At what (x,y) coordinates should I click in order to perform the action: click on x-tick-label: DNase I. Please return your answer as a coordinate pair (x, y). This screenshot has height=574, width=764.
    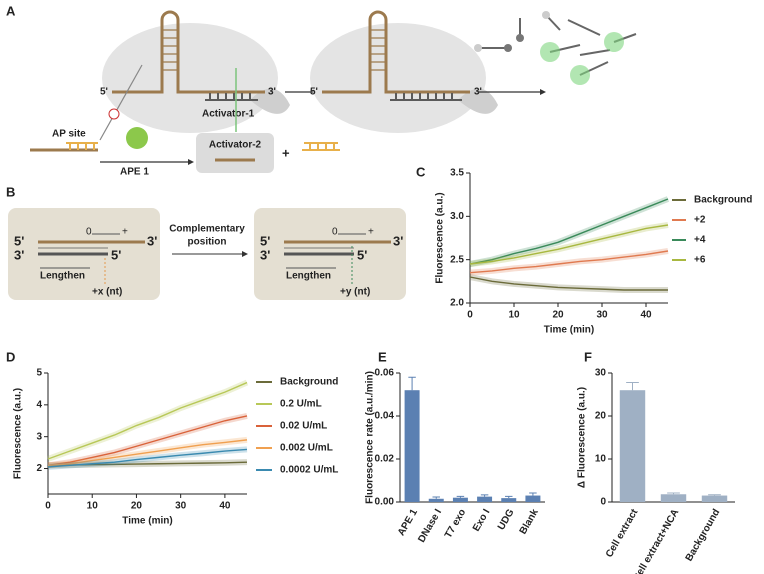
    Looking at the image, I should click on (430, 525).